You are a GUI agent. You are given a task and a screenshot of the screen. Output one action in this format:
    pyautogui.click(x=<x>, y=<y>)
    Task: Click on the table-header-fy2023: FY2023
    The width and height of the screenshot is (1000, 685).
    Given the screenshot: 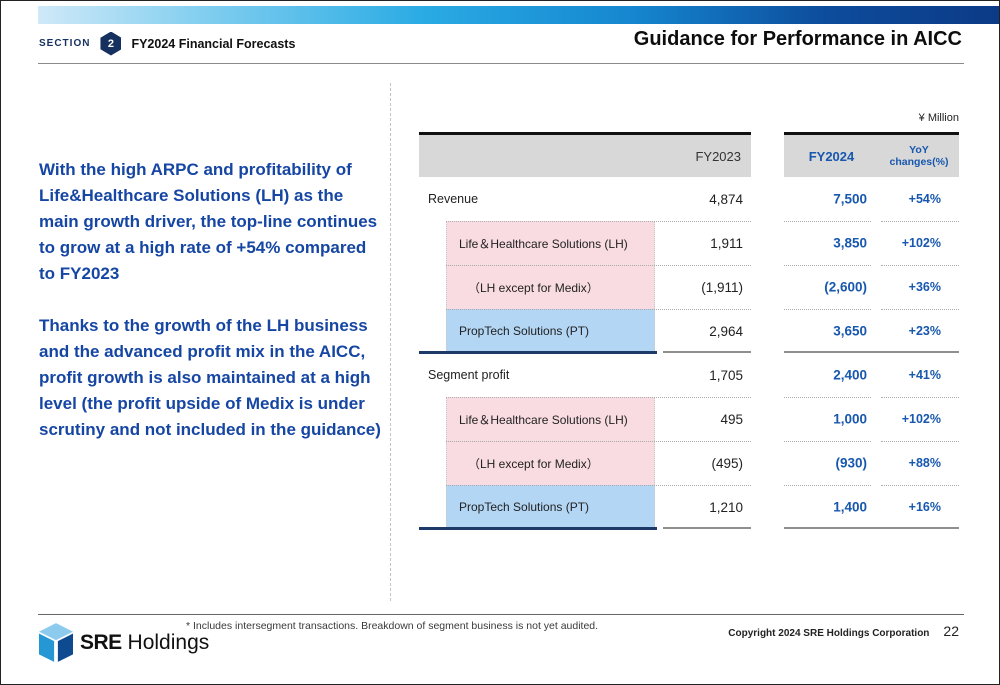 What is the action you would take?
    pyautogui.click(x=585, y=154)
    